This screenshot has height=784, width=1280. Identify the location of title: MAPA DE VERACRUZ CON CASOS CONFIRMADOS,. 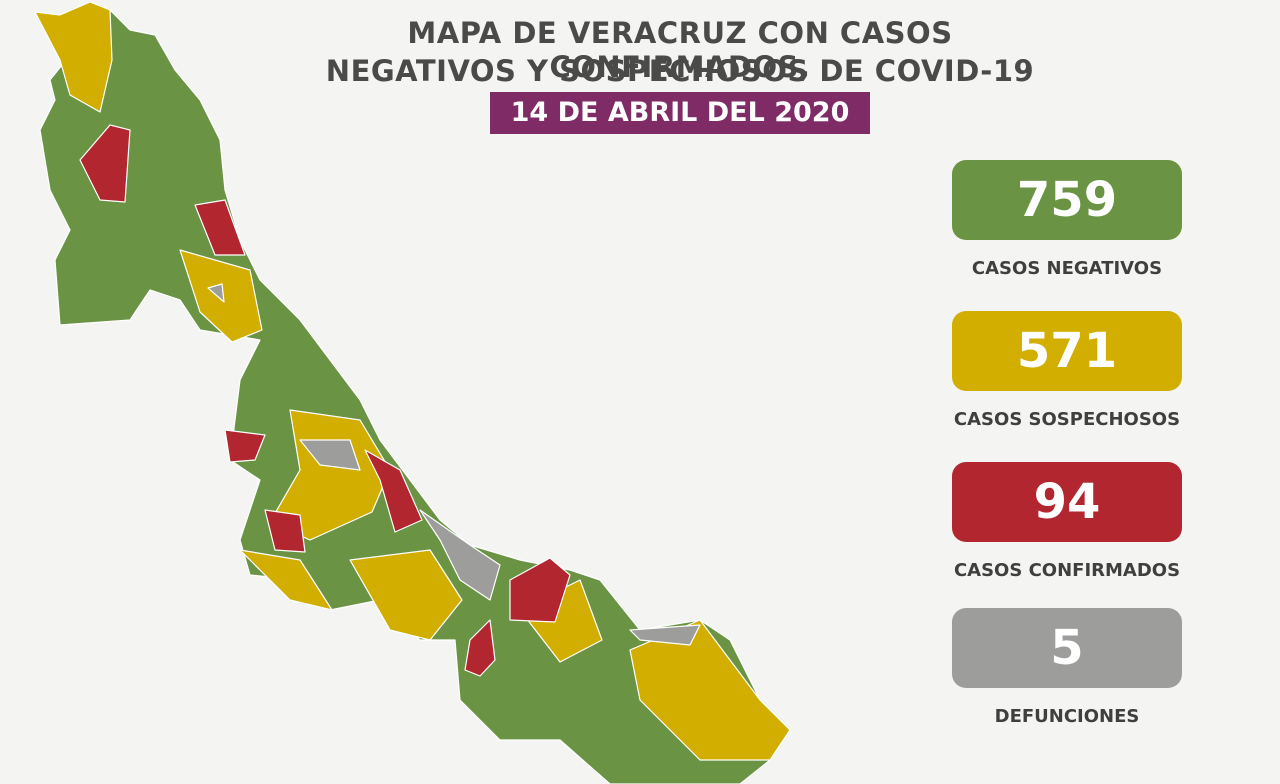
(680, 50).